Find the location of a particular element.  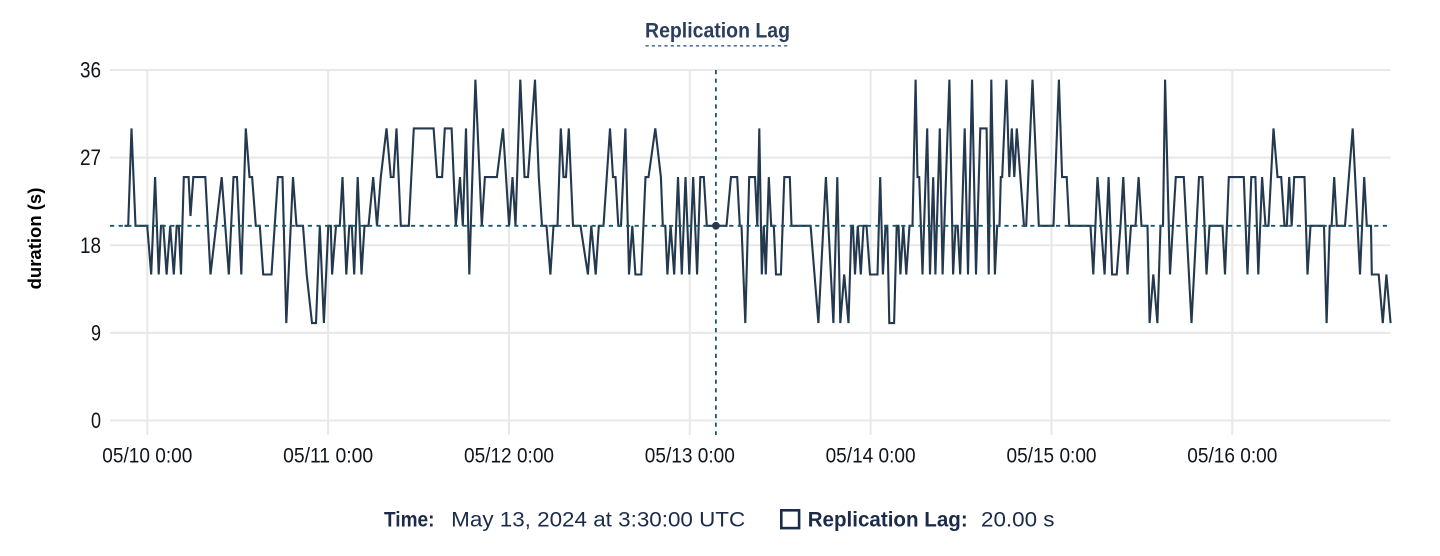

svg-text: 05/16 0:00 is located at coordinates (1232, 456).